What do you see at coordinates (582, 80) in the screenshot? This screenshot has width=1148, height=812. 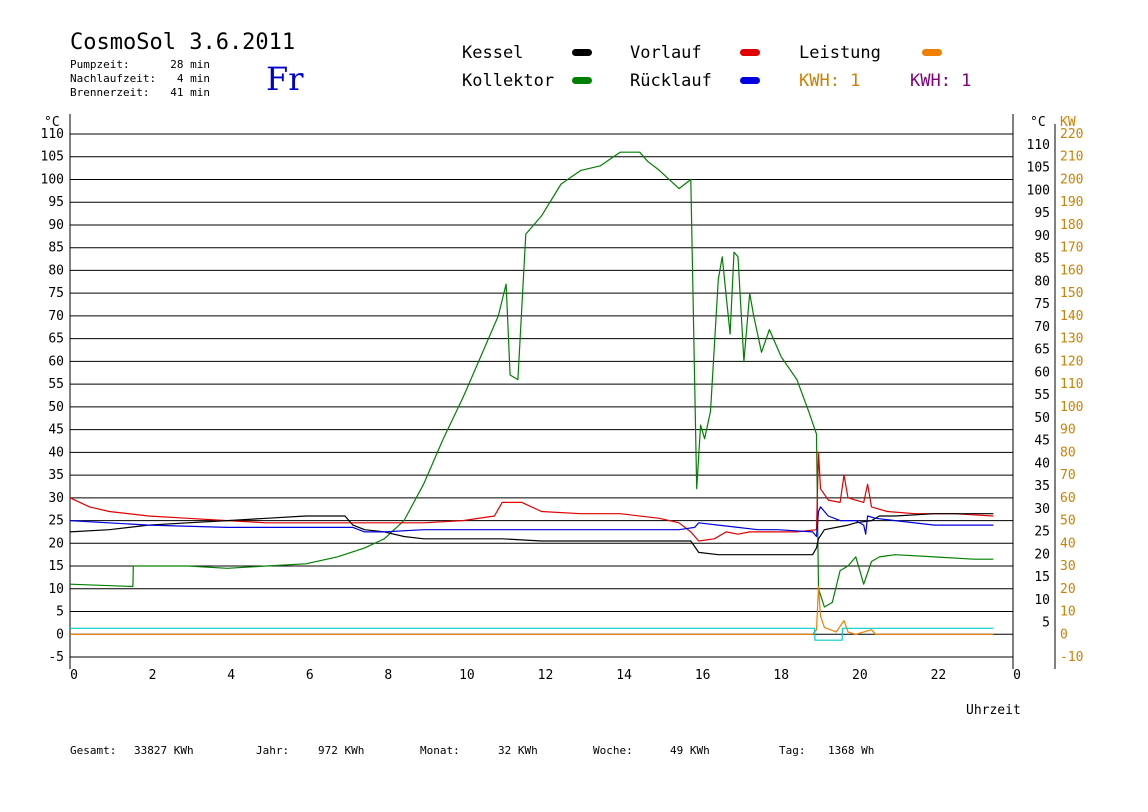 I see `legend-kollektor-swatch` at bounding box center [582, 80].